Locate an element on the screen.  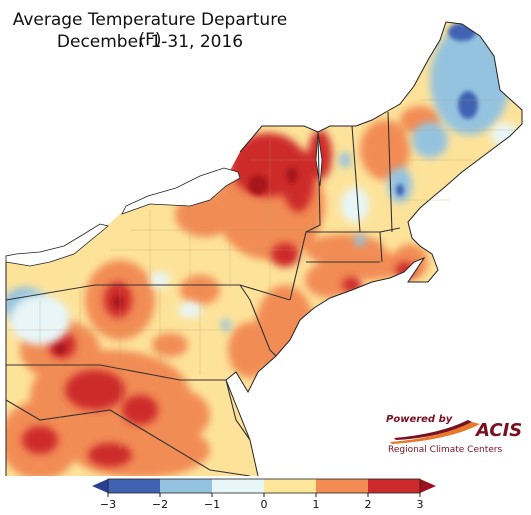
legend-tick-label: 2 is located at coordinates (368, 504).